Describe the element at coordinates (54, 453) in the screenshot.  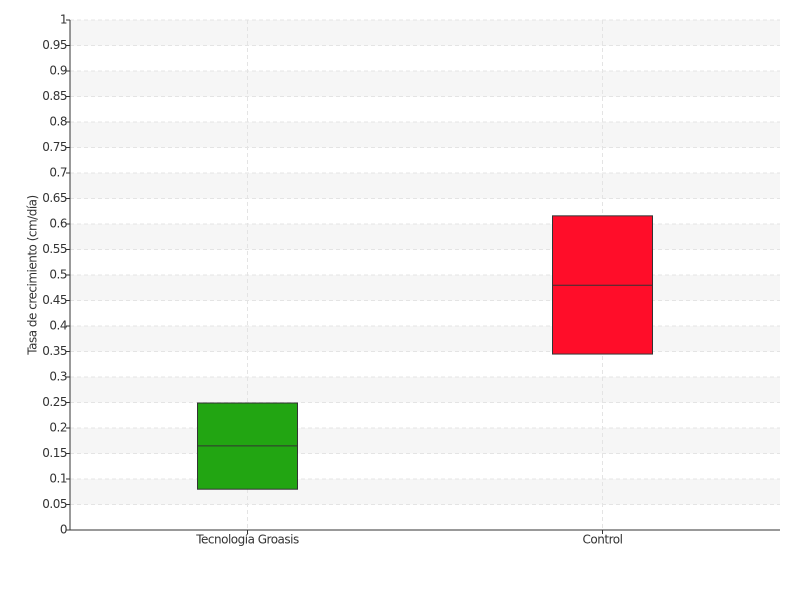
I see `y-tick-label: 0.15` at that location.